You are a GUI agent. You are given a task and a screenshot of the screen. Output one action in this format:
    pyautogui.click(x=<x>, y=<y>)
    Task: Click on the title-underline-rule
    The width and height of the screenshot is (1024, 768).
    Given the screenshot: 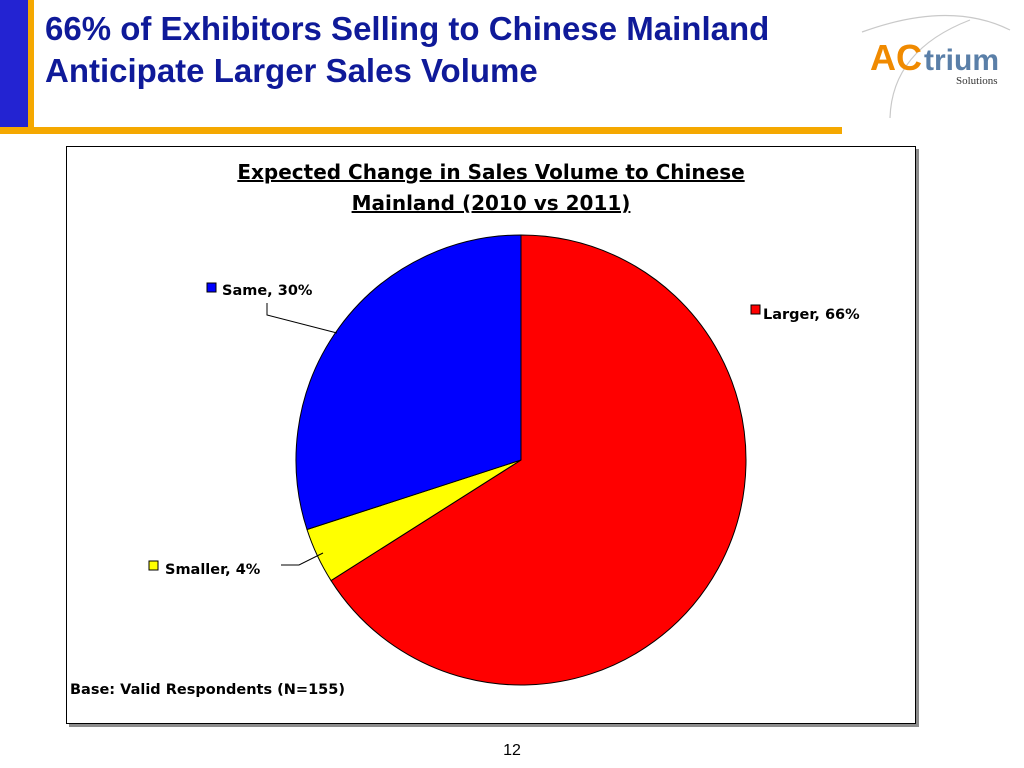 What is the action you would take?
    pyautogui.click(x=421, y=130)
    